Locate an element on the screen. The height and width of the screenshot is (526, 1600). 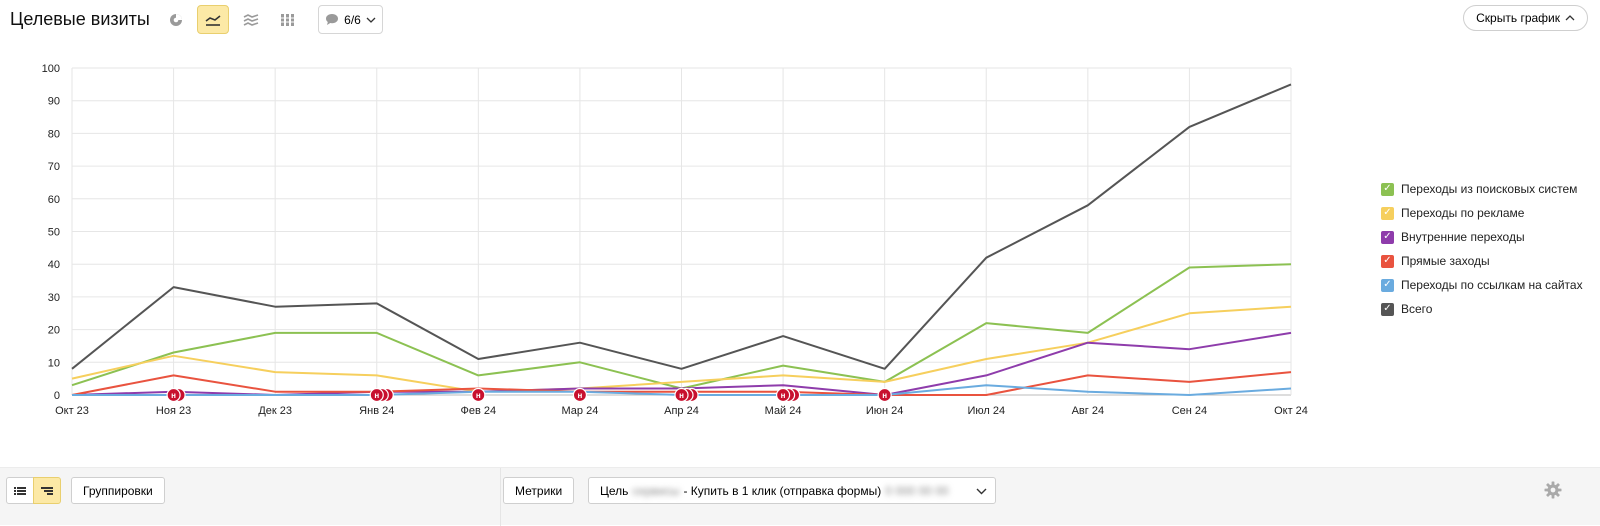
legend-item: ✓ Переходы из поисковых систем is located at coordinates (1482, 189).